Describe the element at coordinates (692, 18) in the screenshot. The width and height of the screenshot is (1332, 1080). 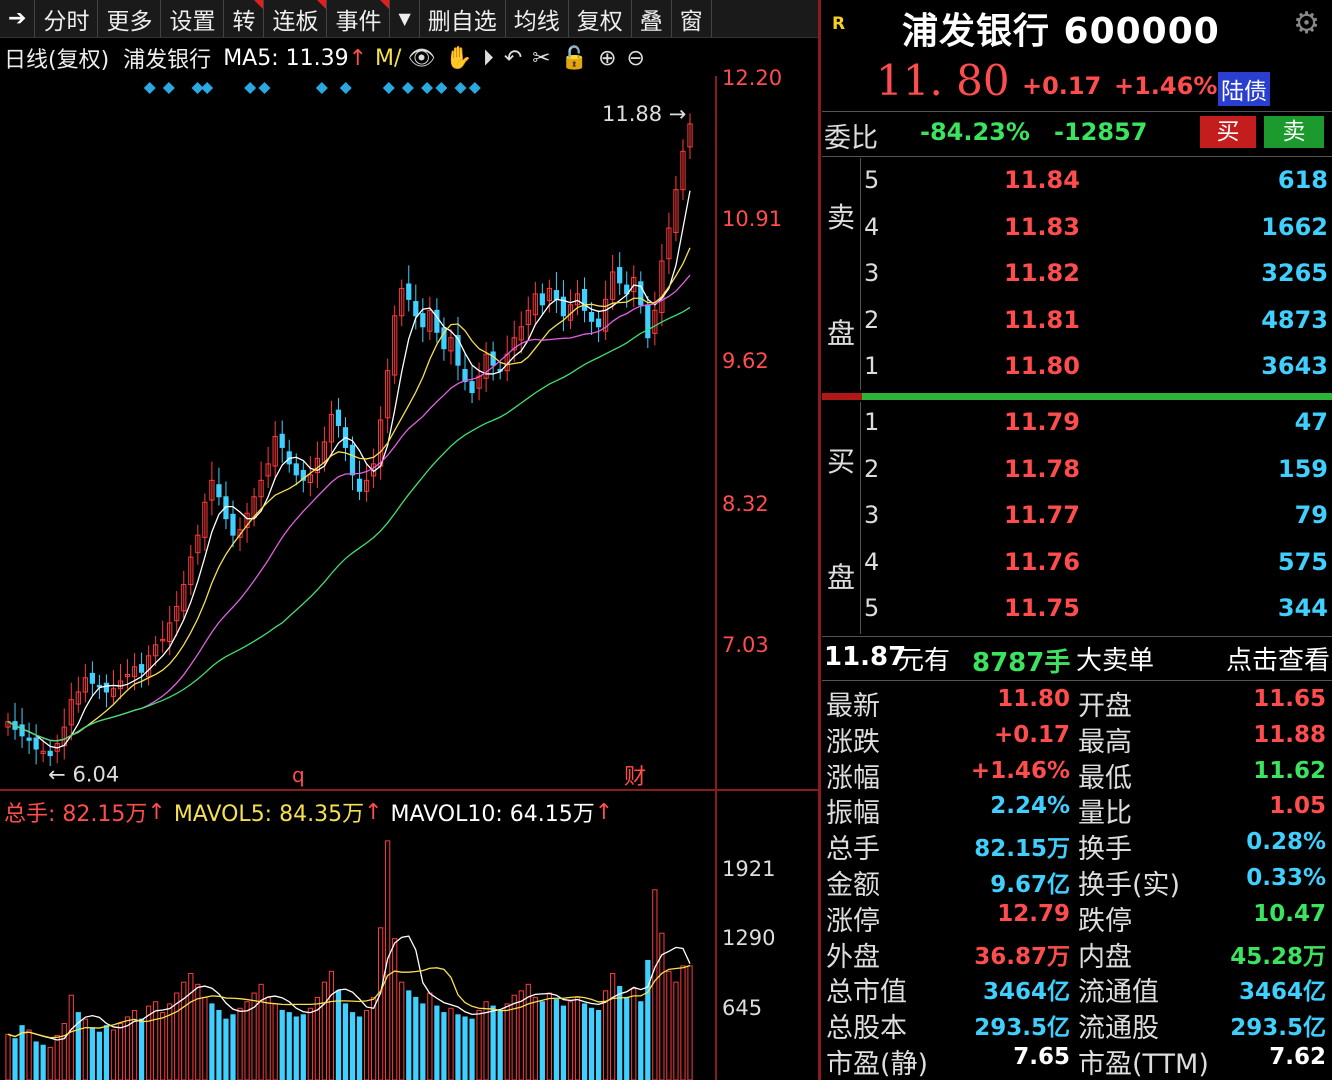
I see `toolbar-item-window: 窗` at that location.